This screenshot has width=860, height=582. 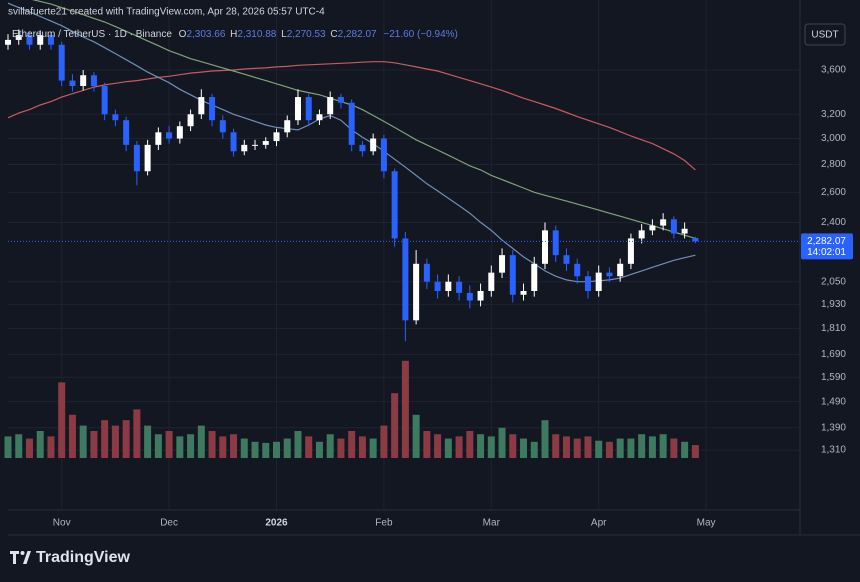 What do you see at coordinates (833, 114) in the screenshot?
I see `y-tick-label: 3,200` at bounding box center [833, 114].